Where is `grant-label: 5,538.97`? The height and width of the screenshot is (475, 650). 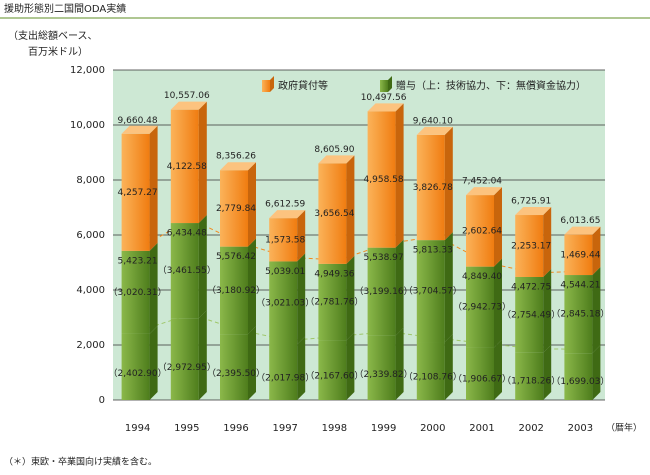 grant-label: 5,538.97 is located at coordinates (384, 258).